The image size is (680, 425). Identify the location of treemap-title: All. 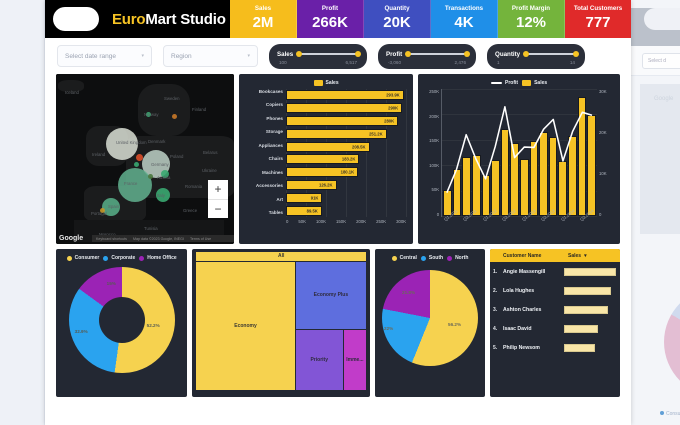
(281, 256).